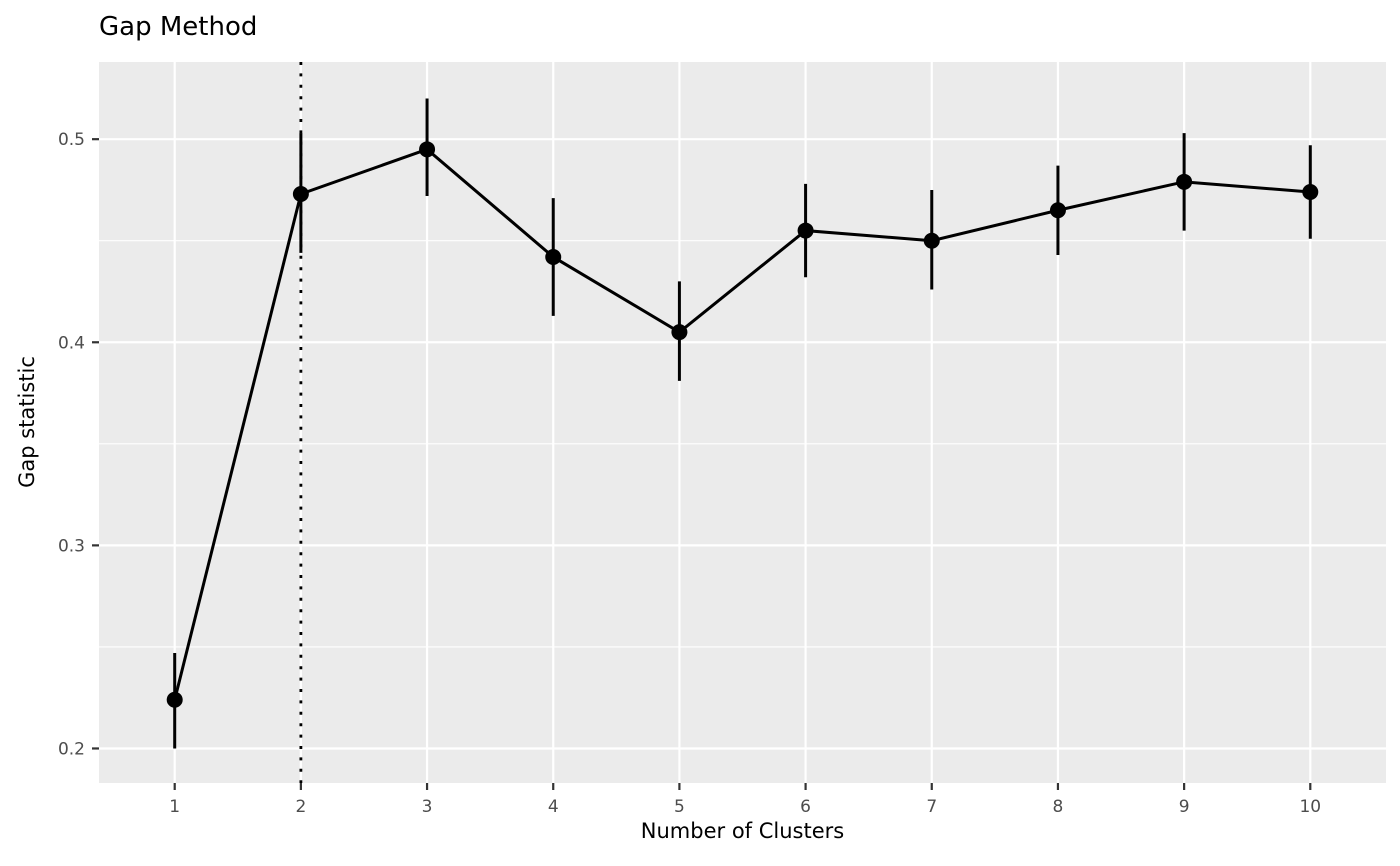  Describe the element at coordinates (174, 807) in the screenshot. I see `x-tick-label: 1` at that location.